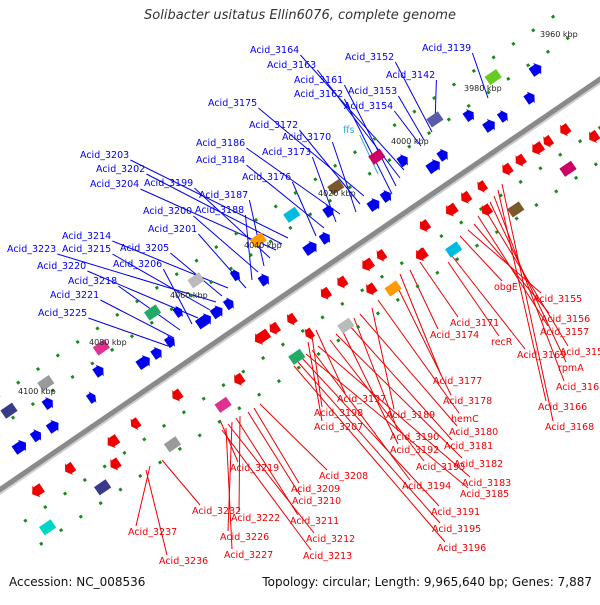 Image resolution: width=600 pixels, height=605 pixels. Describe the element at coordinates (343, 476) in the screenshot. I see `gene-label: Acid_3208` at that location.